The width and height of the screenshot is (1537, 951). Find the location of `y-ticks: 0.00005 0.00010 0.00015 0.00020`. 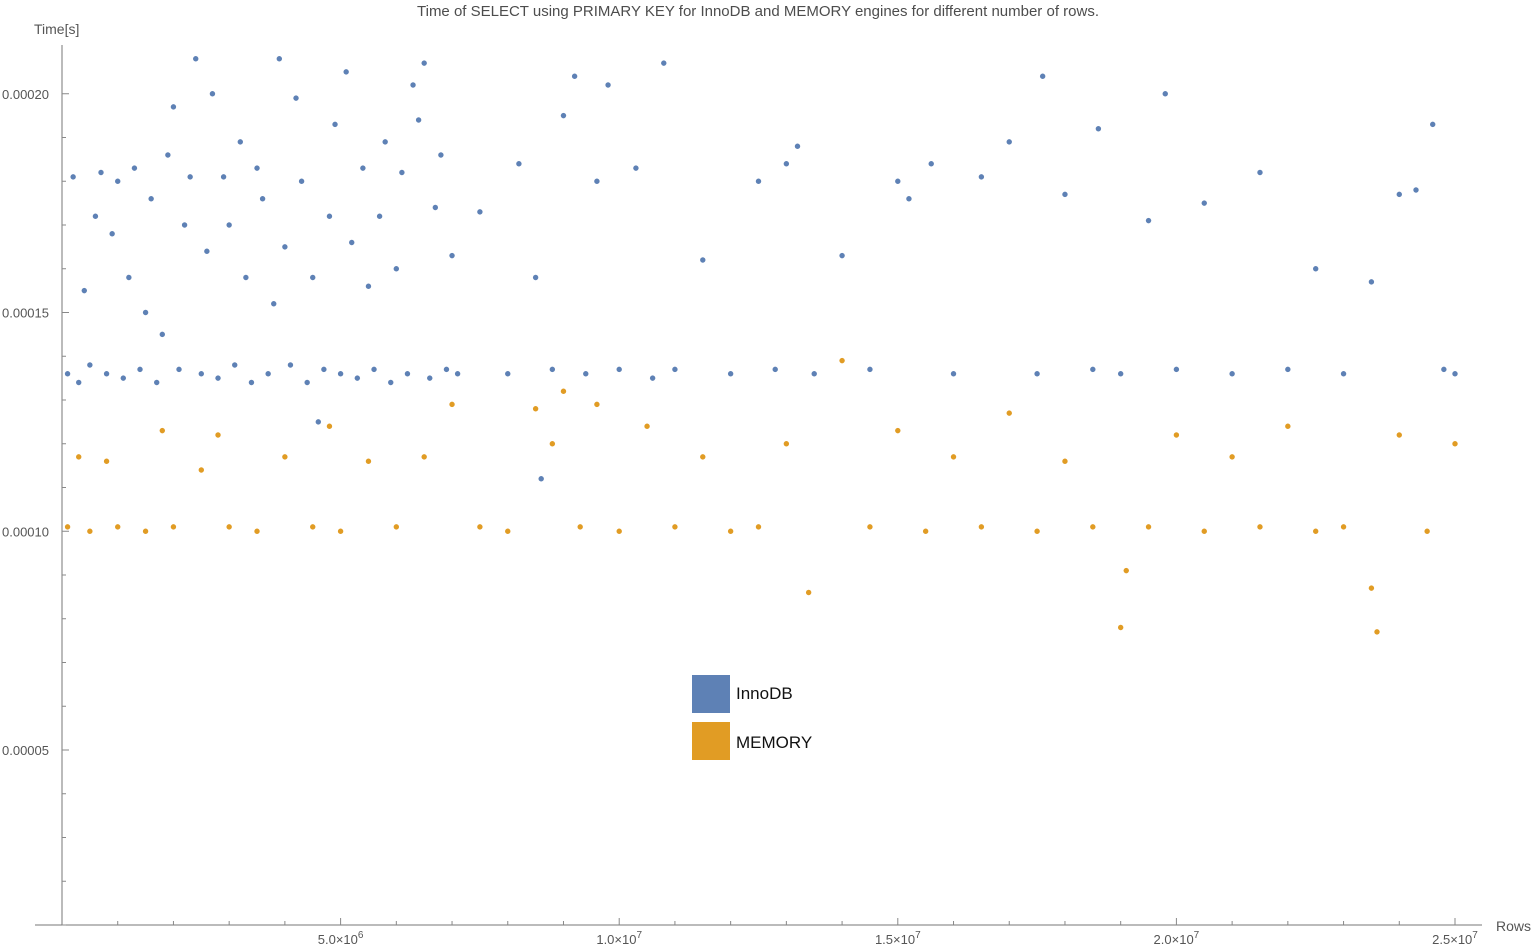

y-ticks: 0.00005 0.00010 0.00015 0.00020 is located at coordinates (35, 506).